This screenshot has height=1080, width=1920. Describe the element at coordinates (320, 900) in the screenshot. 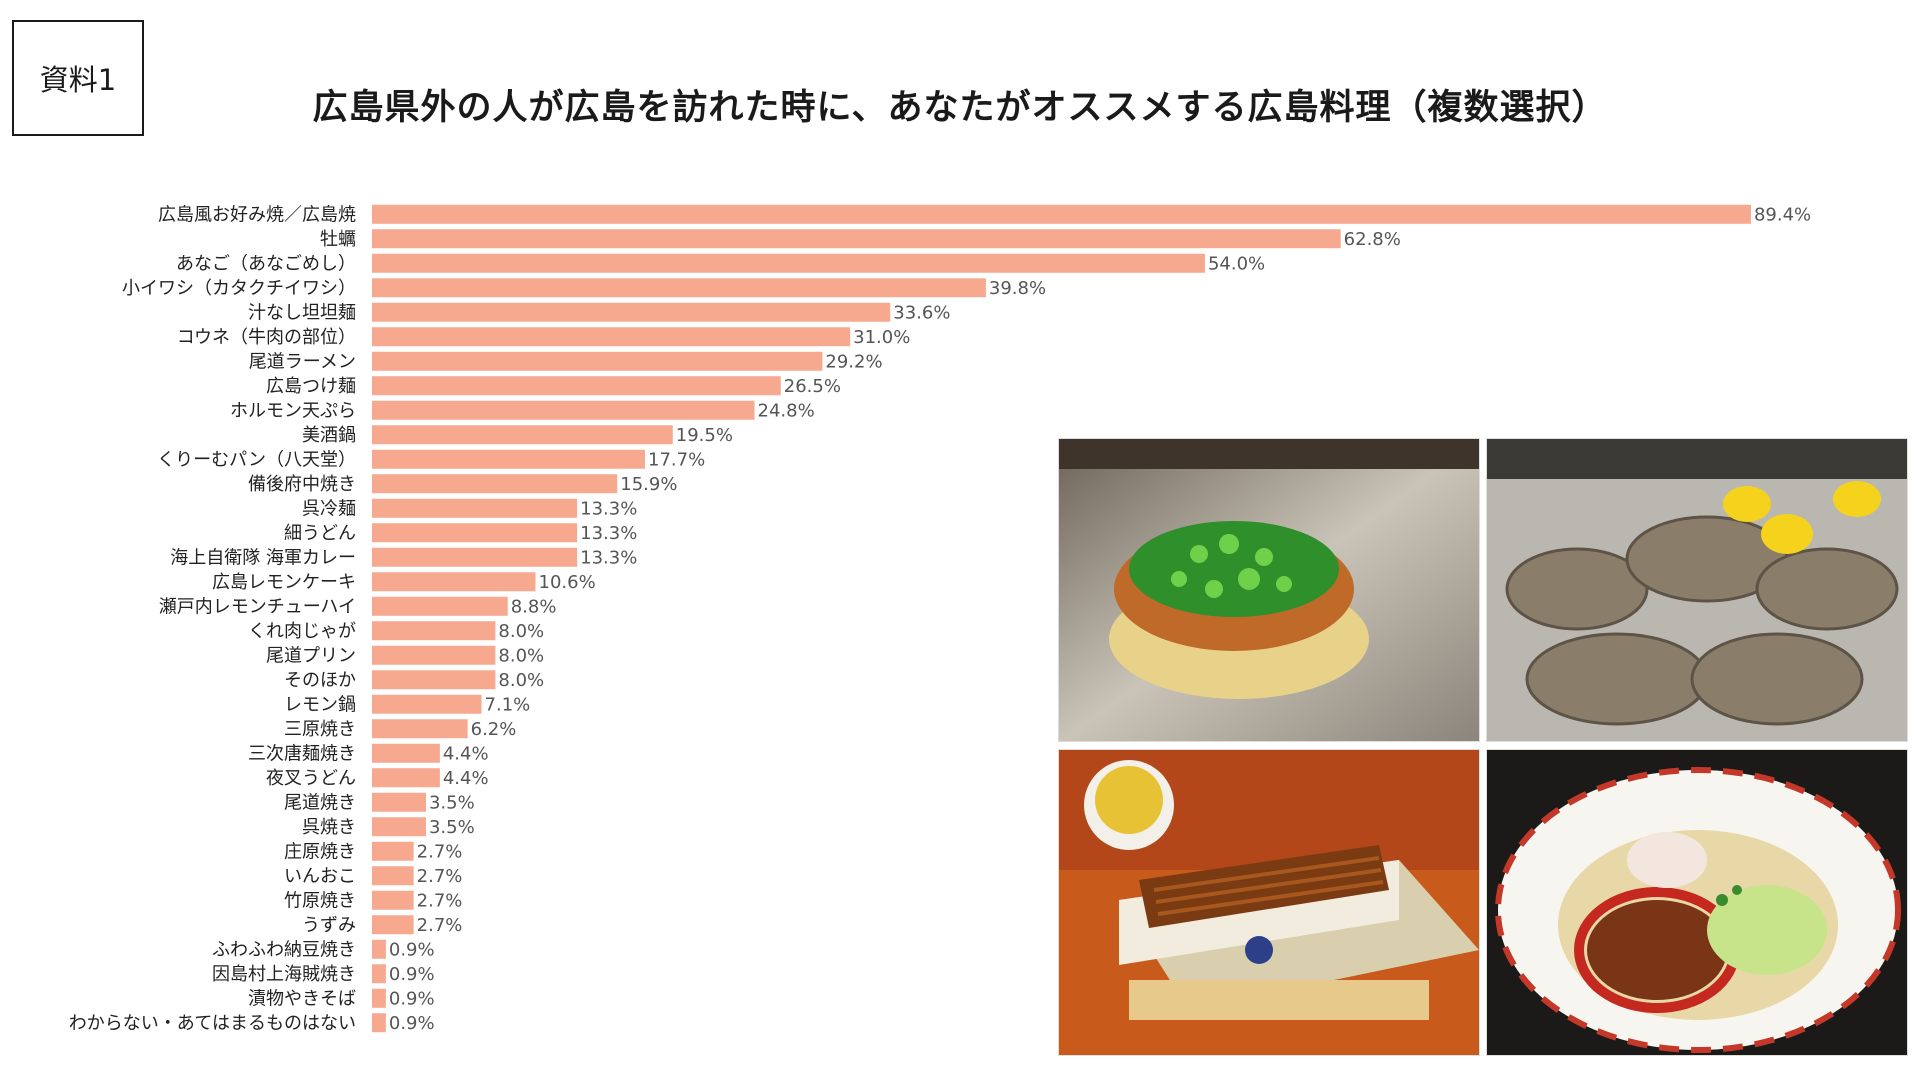

I see `category-label: 竹原焼き` at that location.